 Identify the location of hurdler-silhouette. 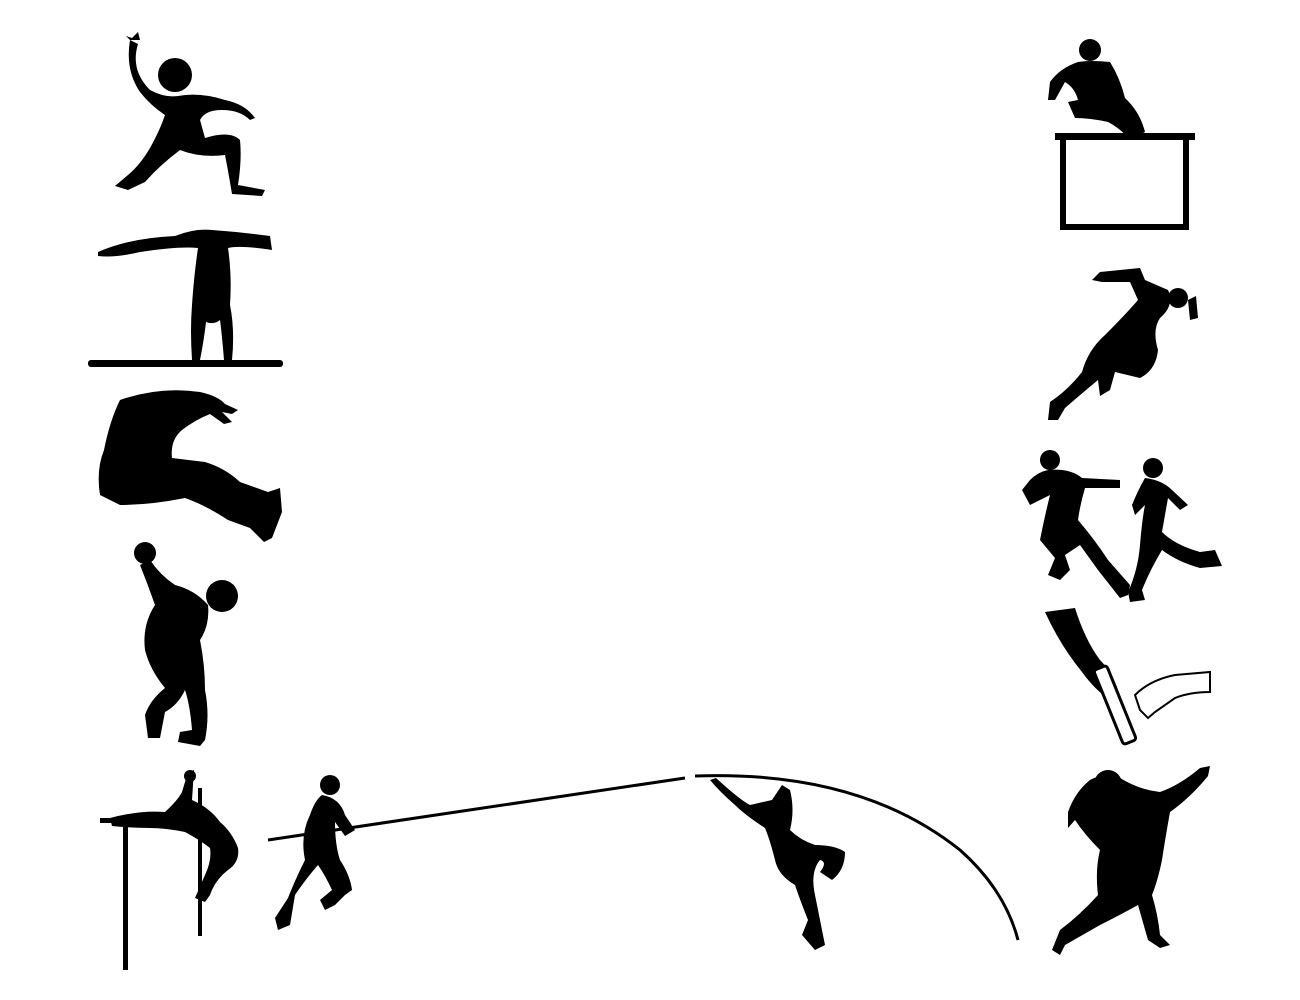
(1121, 134).